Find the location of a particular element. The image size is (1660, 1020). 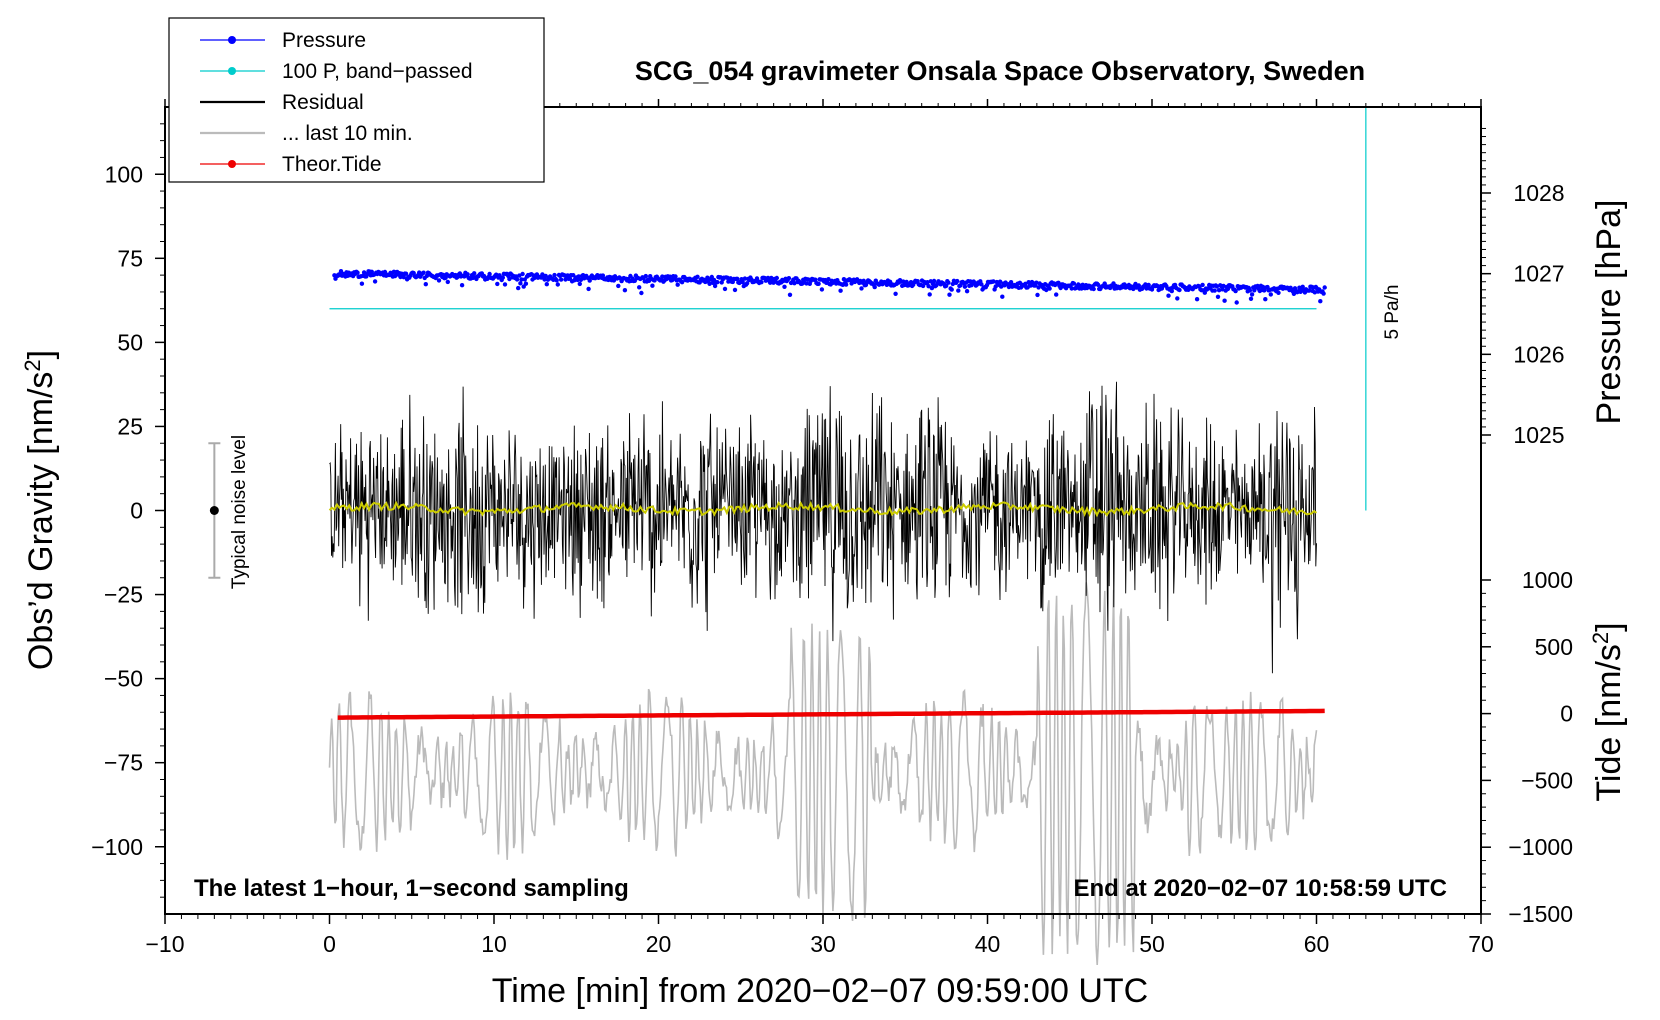

y-left-tick-label: 25 is located at coordinates (130, 426).